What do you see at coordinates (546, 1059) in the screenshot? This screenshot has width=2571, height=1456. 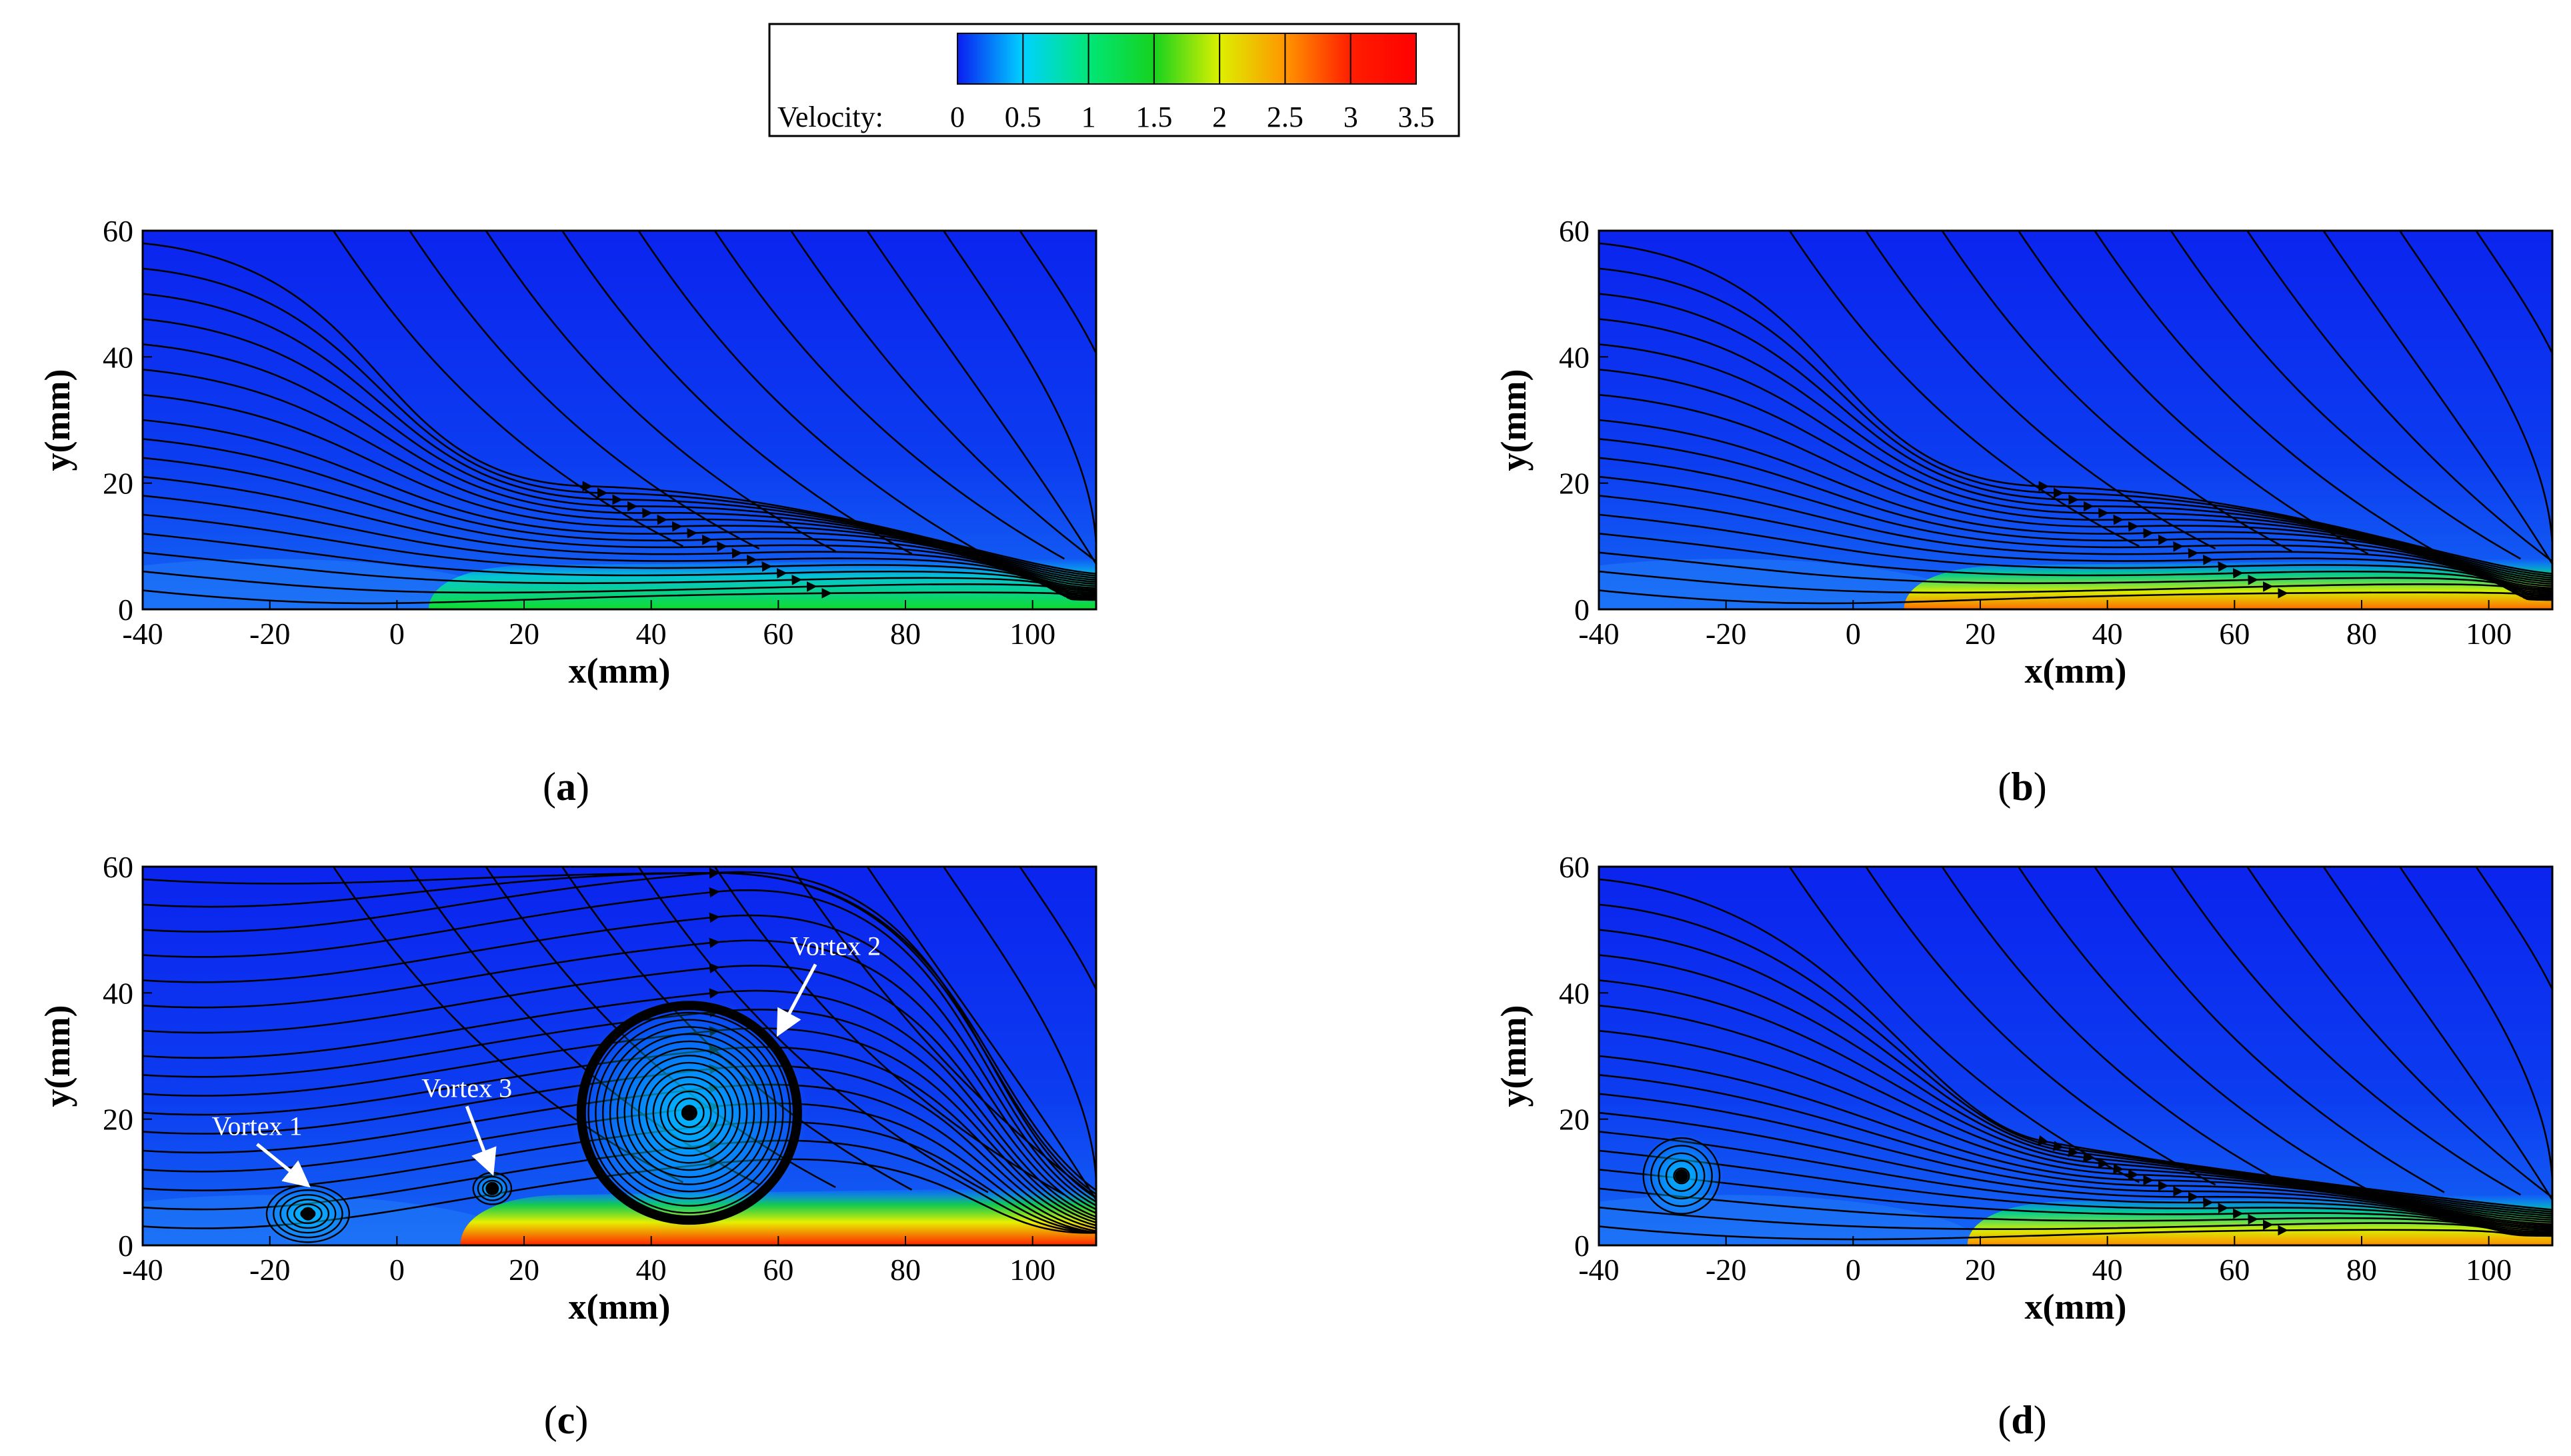 I see `annotations: Vortex 1 Vortex 3 Vortex 2` at bounding box center [546, 1059].